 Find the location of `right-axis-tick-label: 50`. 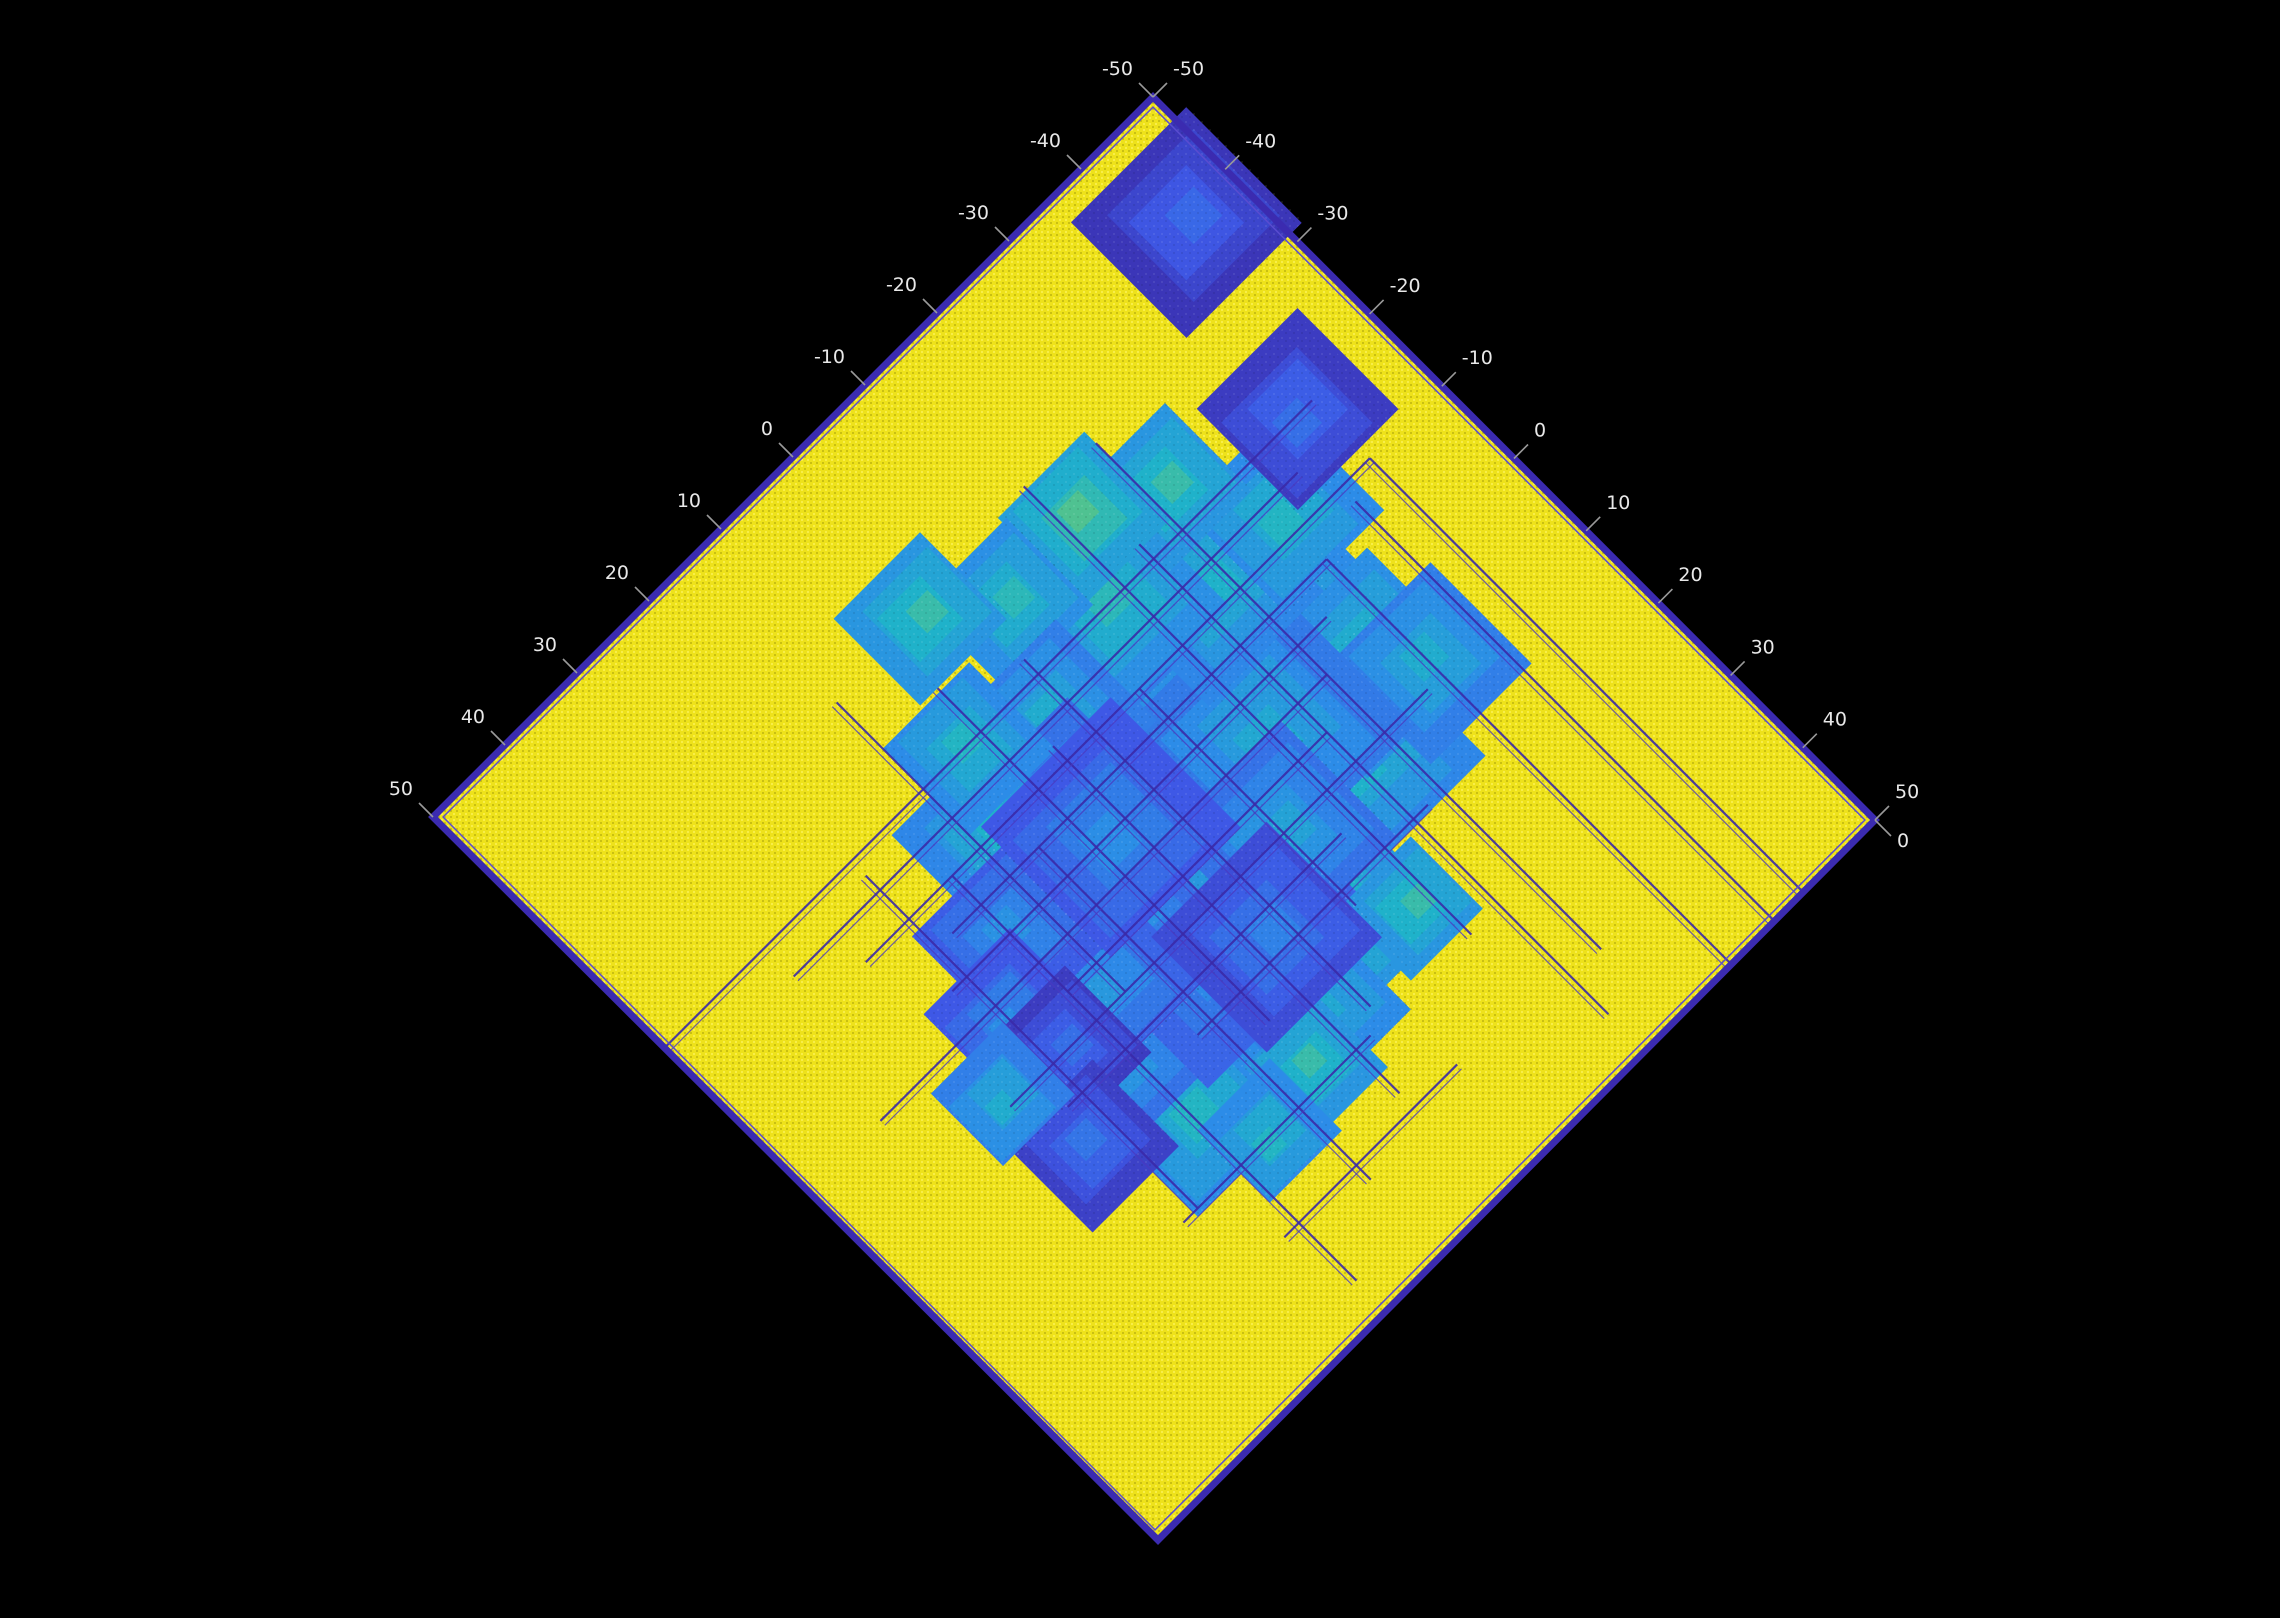

right-axis-tick-label: 50 is located at coordinates (1907, 792).